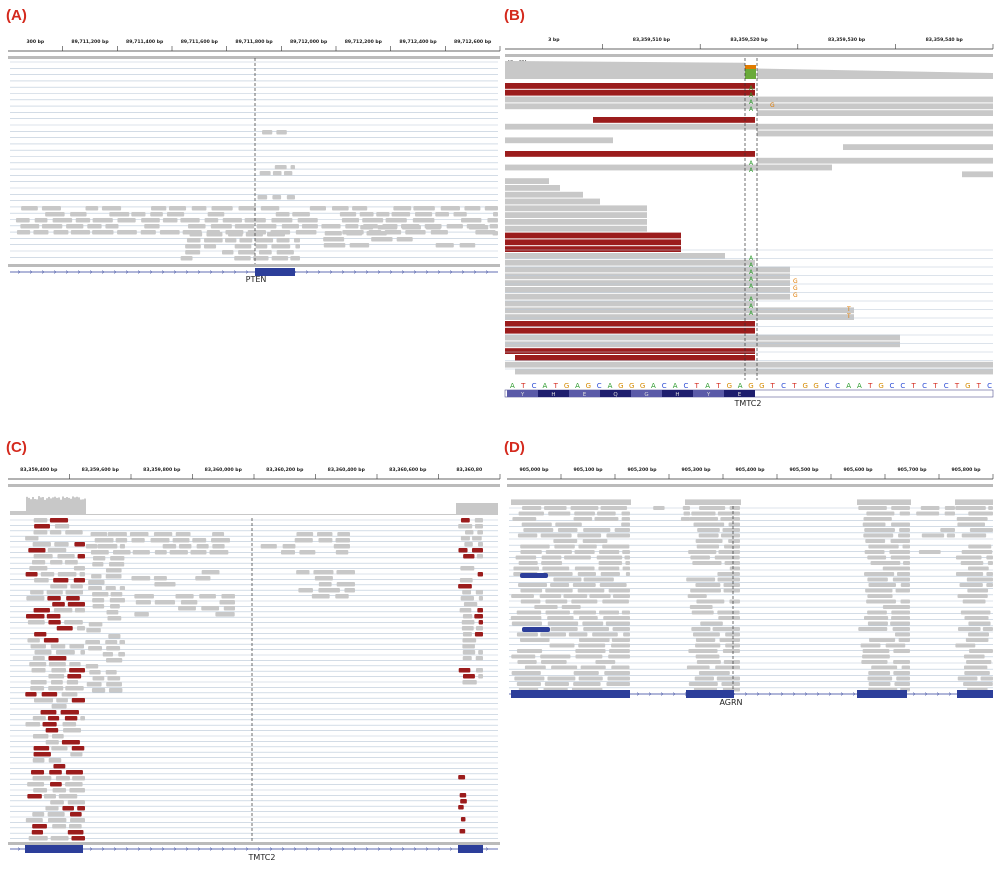  What do you see at coordinates (254, 42) in the screenshot?
I see `ruler-label: 89,711,800 bp` at bounding box center [254, 42].